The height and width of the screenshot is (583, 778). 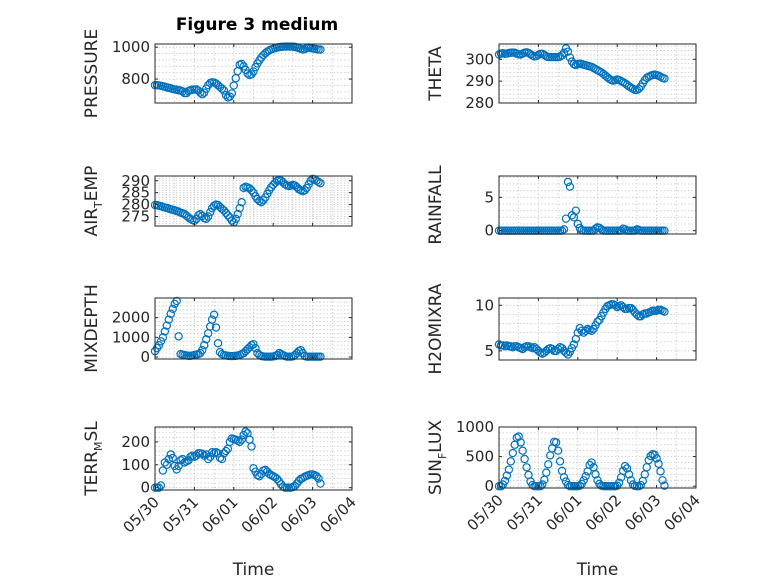 I want to click on subplot-4: 0 5 RAINFALL, so click(x=561, y=205).